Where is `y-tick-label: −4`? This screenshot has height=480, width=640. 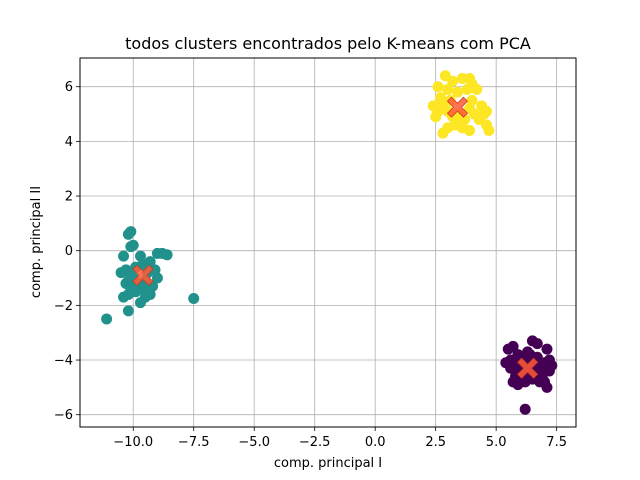 y-tick-label: −4 is located at coordinates (63, 361).